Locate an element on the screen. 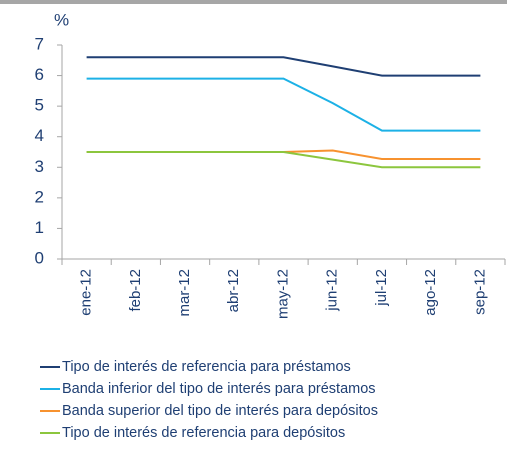 The width and height of the screenshot is (507, 453). x-tick-label: jul-12 is located at coordinates (381, 288).